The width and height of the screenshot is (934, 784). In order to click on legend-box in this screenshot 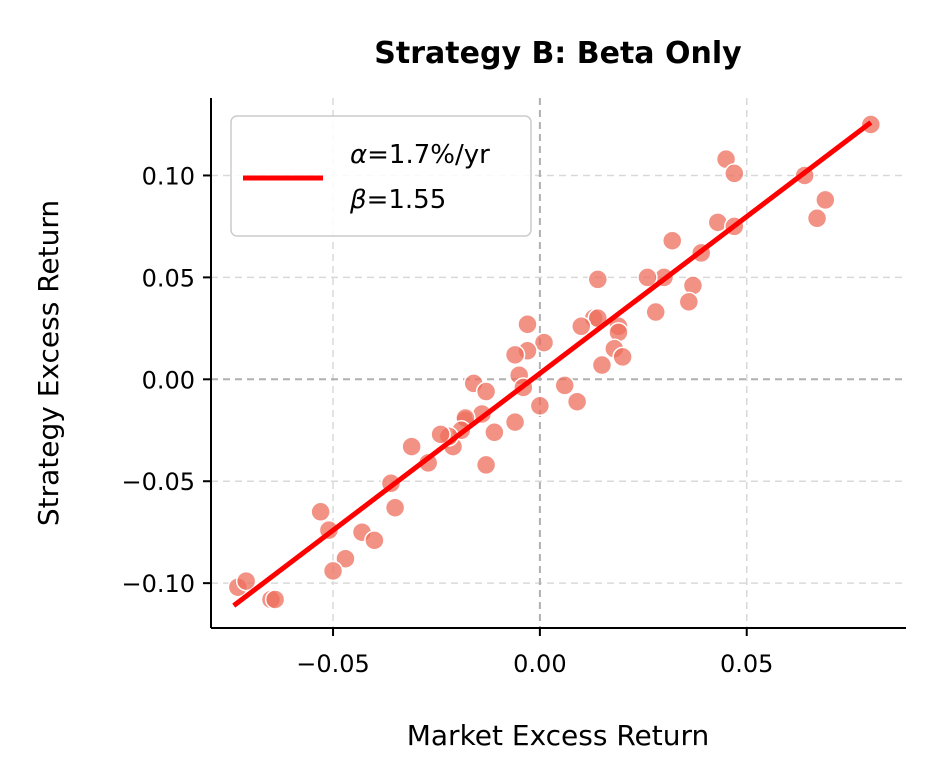, I will do `click(381, 176)`.